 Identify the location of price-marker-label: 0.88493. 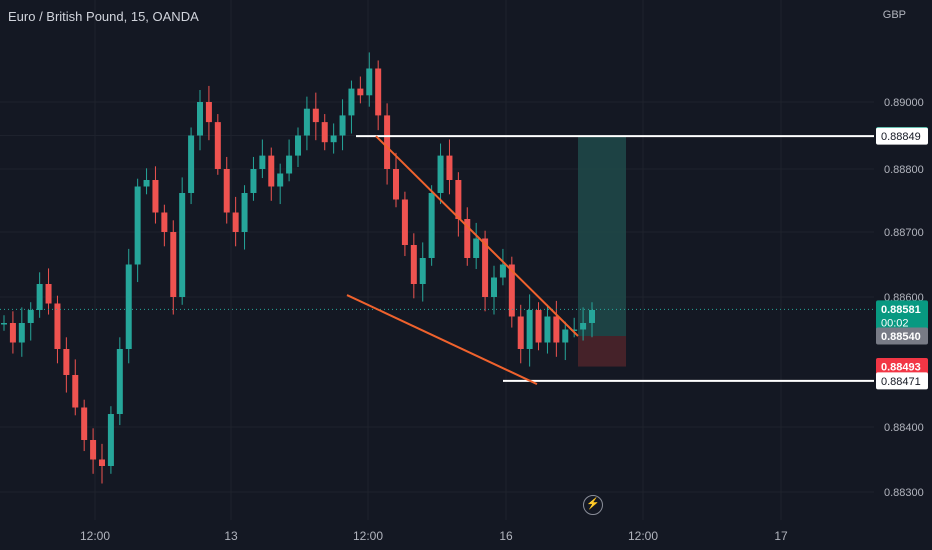
(901, 368).